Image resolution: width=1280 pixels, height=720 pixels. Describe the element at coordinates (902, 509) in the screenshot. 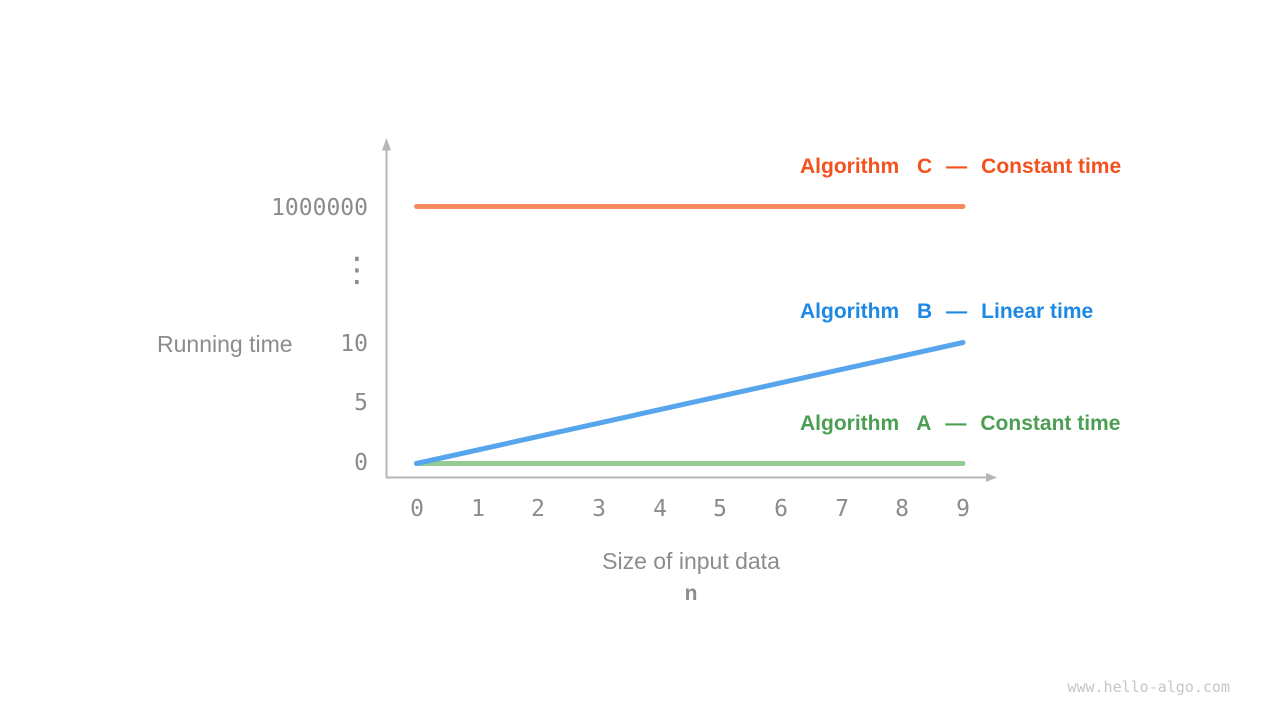

I see `x-tick-8: 8` at that location.